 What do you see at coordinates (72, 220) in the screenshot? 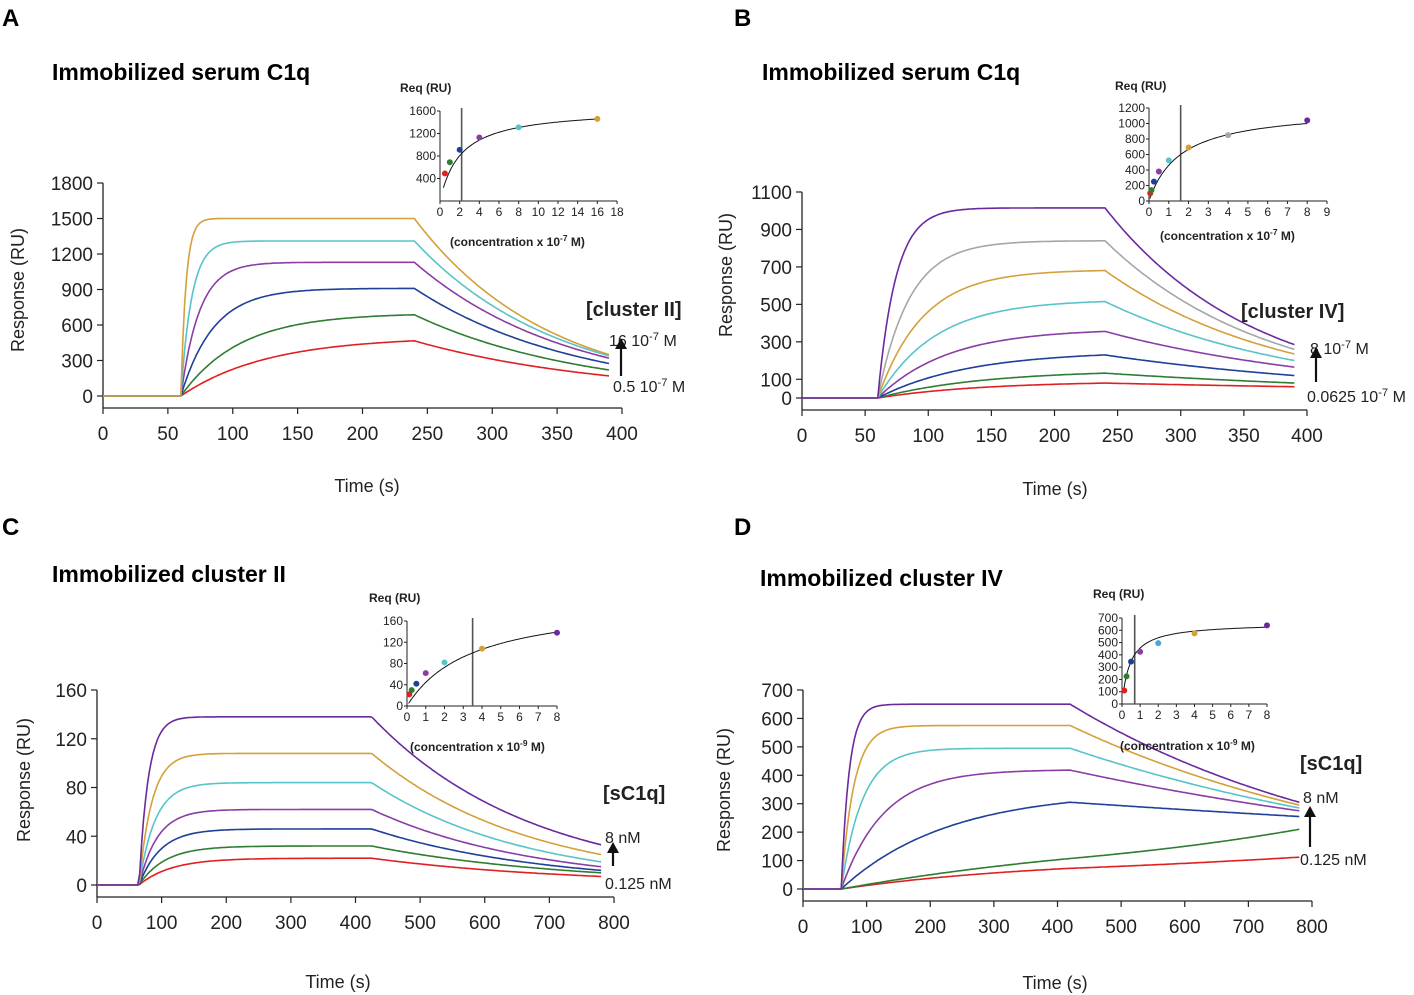
I see `y-tick-label: 1500` at bounding box center [72, 220].